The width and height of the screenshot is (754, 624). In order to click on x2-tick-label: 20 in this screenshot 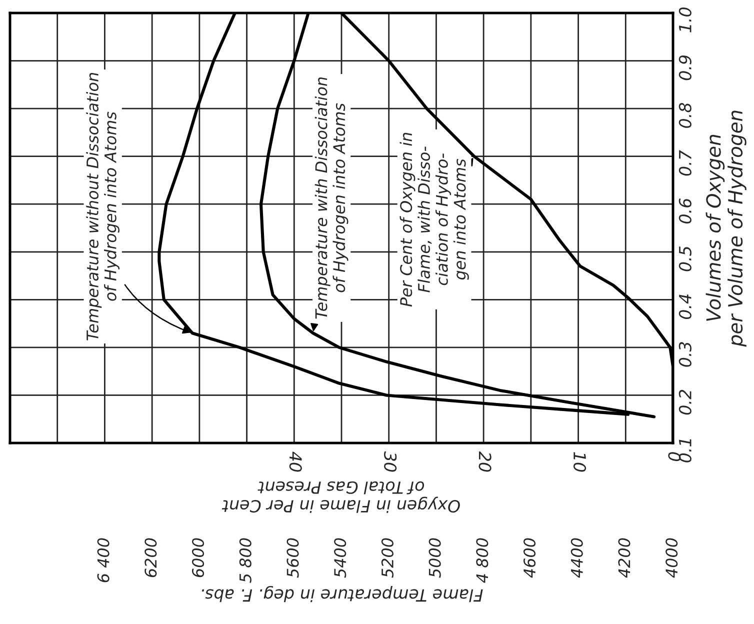, I will do `click(485, 461)`.